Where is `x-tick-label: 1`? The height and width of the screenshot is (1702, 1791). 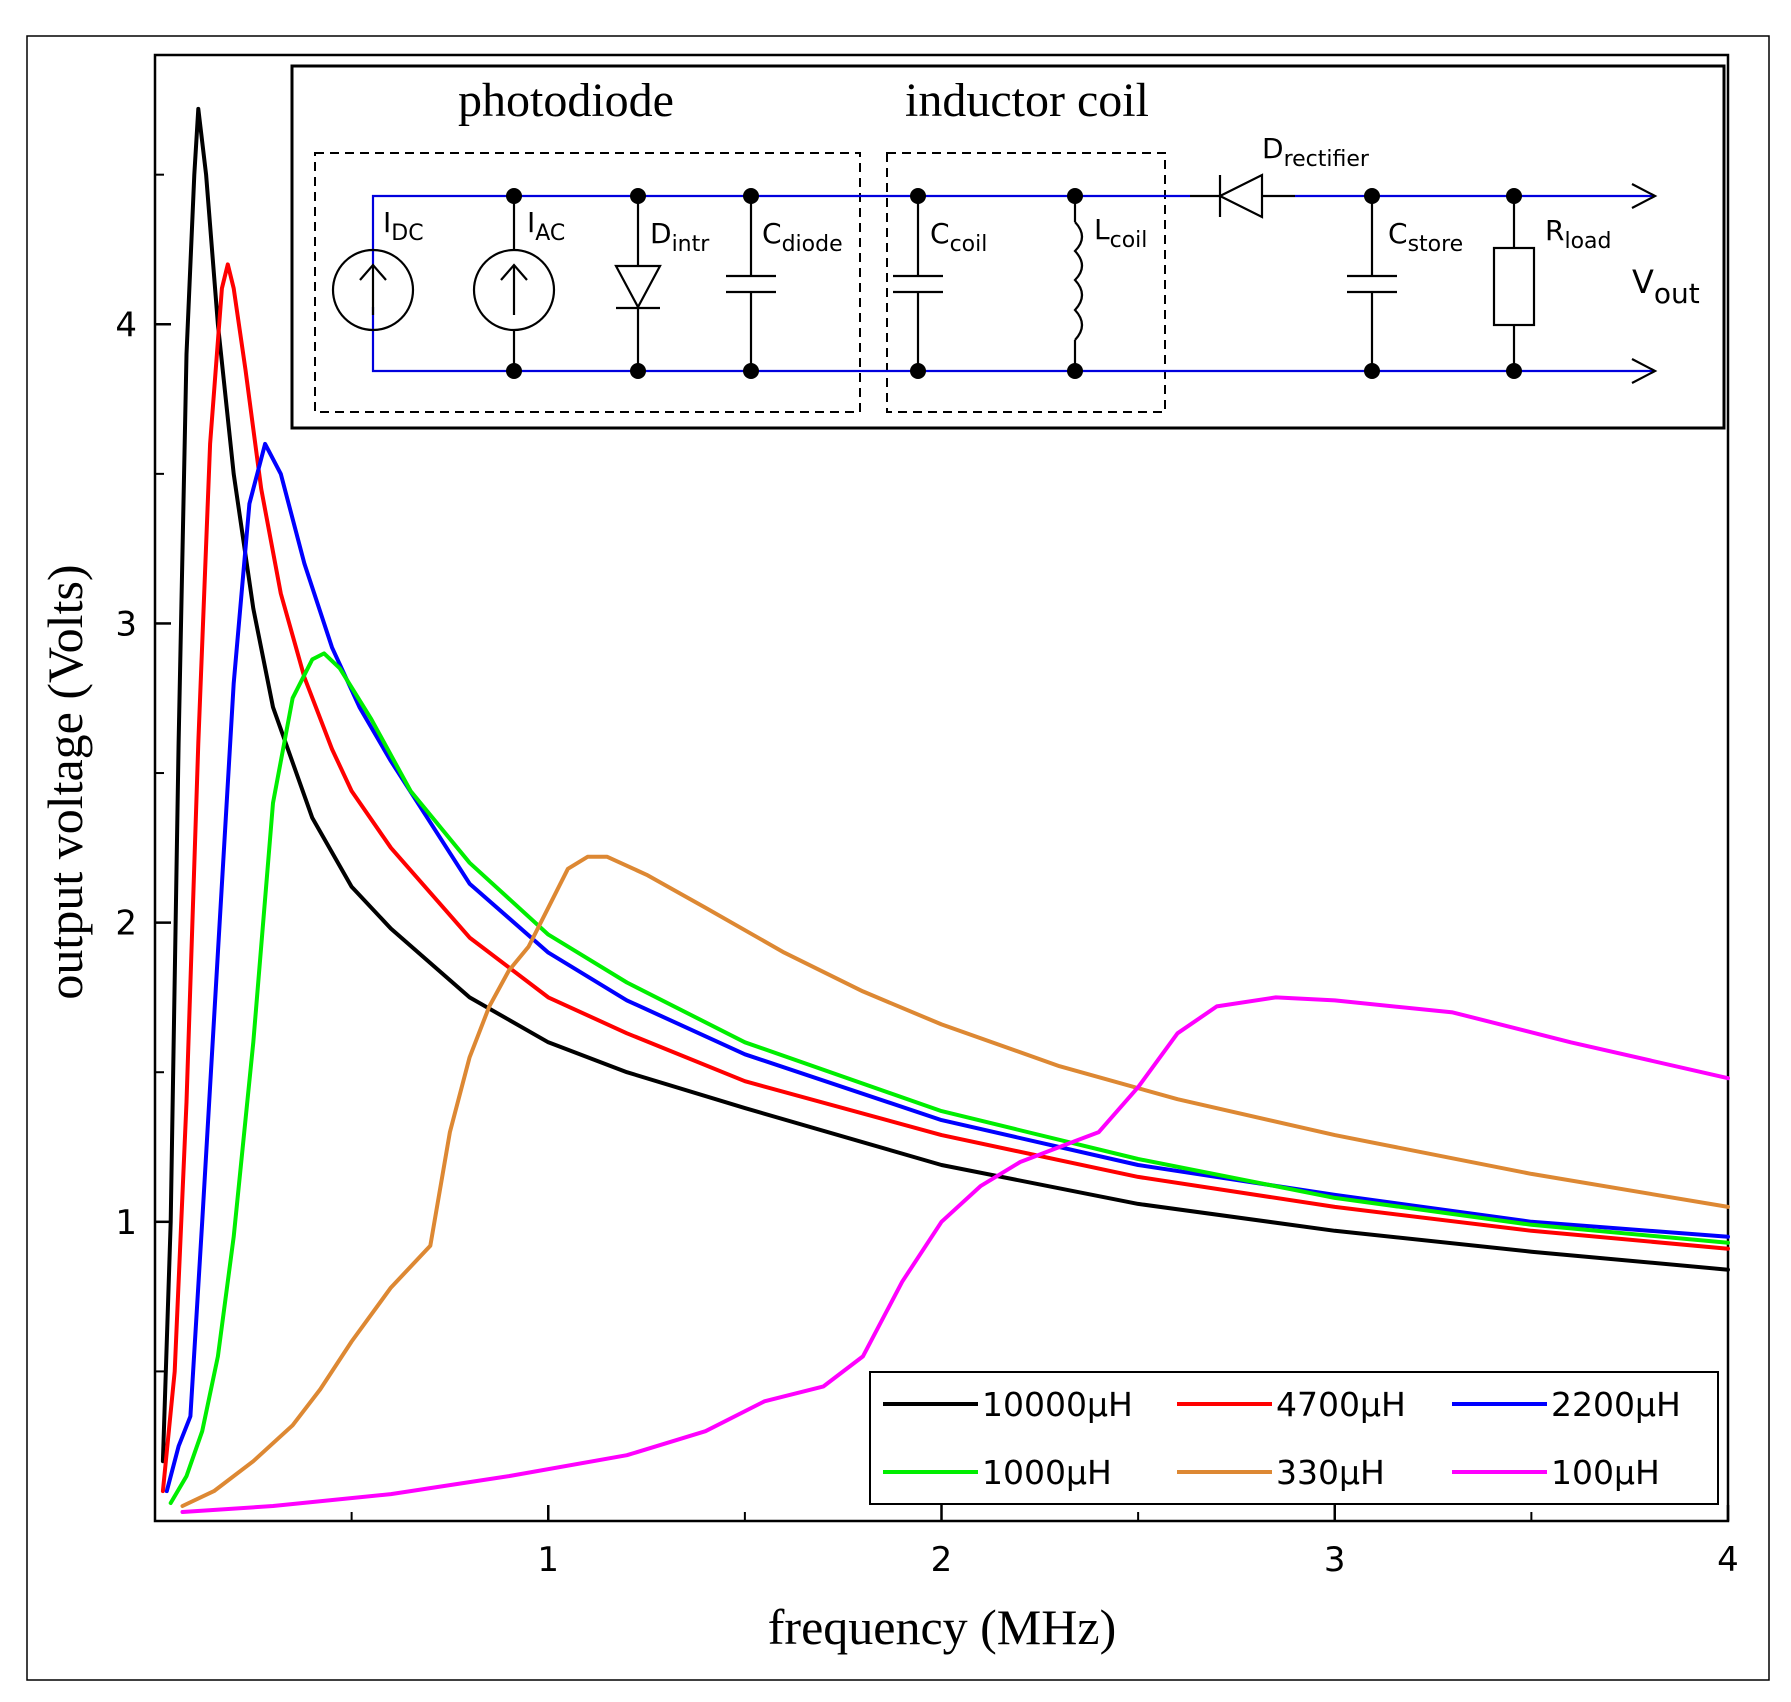 x-tick-label: 1 is located at coordinates (548, 1560).